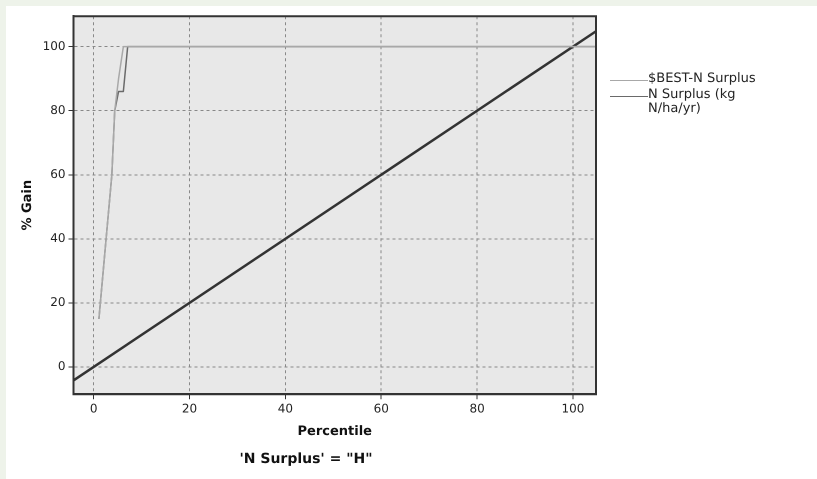 The image size is (817, 479). What do you see at coordinates (58, 173) in the screenshot?
I see `y-tick-label: 60` at bounding box center [58, 173].